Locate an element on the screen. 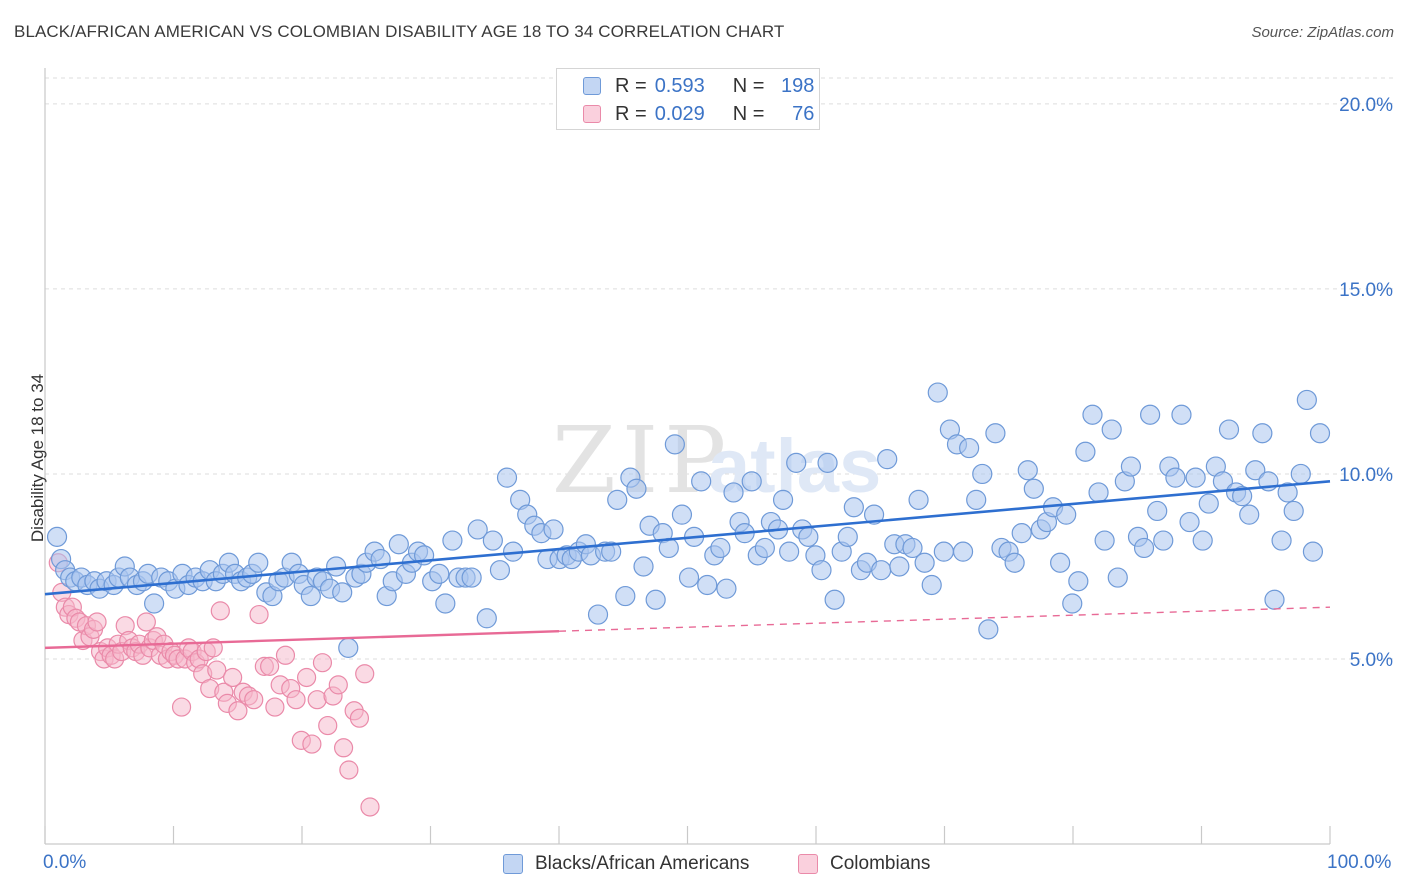 The height and width of the screenshot is (892, 1406). y-tick-label: 10.0% is located at coordinates (1366, 475).